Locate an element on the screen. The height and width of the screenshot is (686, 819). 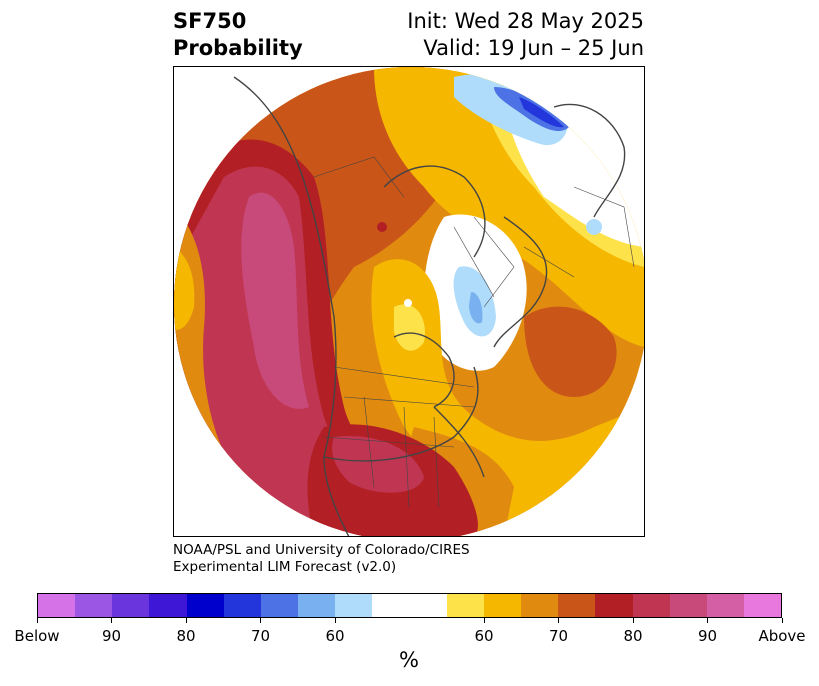
init-date: Init: Wed 28 May 2025 is located at coordinates (525, 21).